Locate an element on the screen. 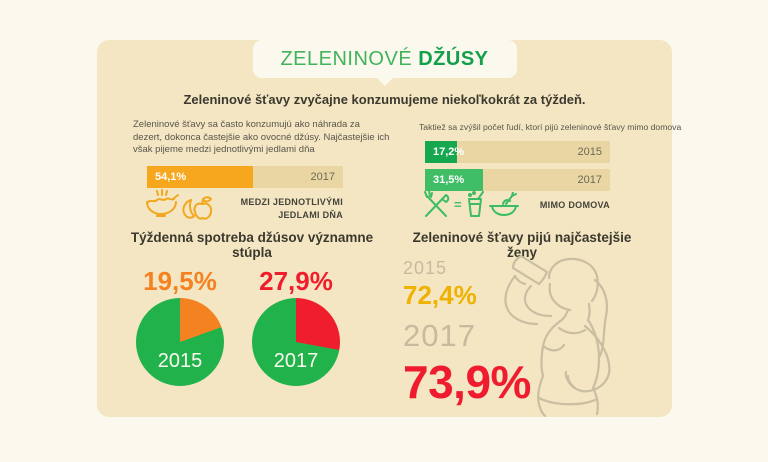  caption-line-1: MEDZI JEDNOTLIVÝMI is located at coordinates (291, 202).